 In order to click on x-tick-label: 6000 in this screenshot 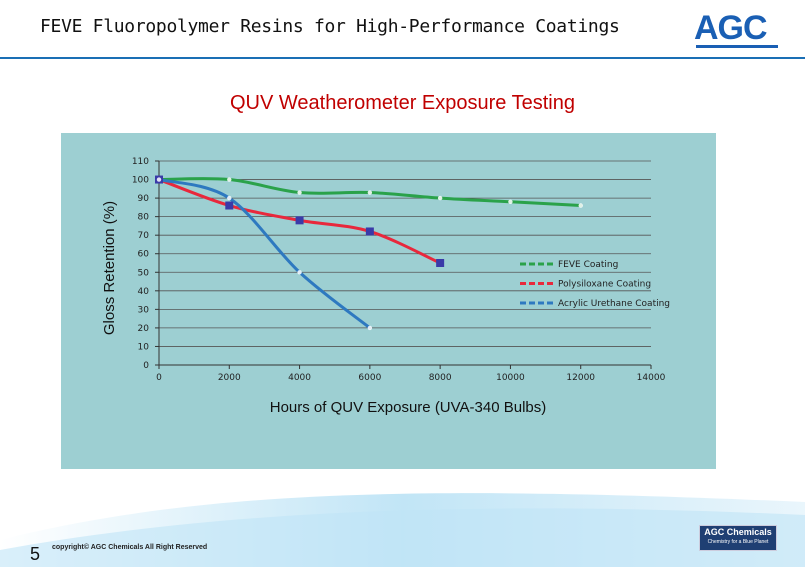, I will do `click(369, 378)`.